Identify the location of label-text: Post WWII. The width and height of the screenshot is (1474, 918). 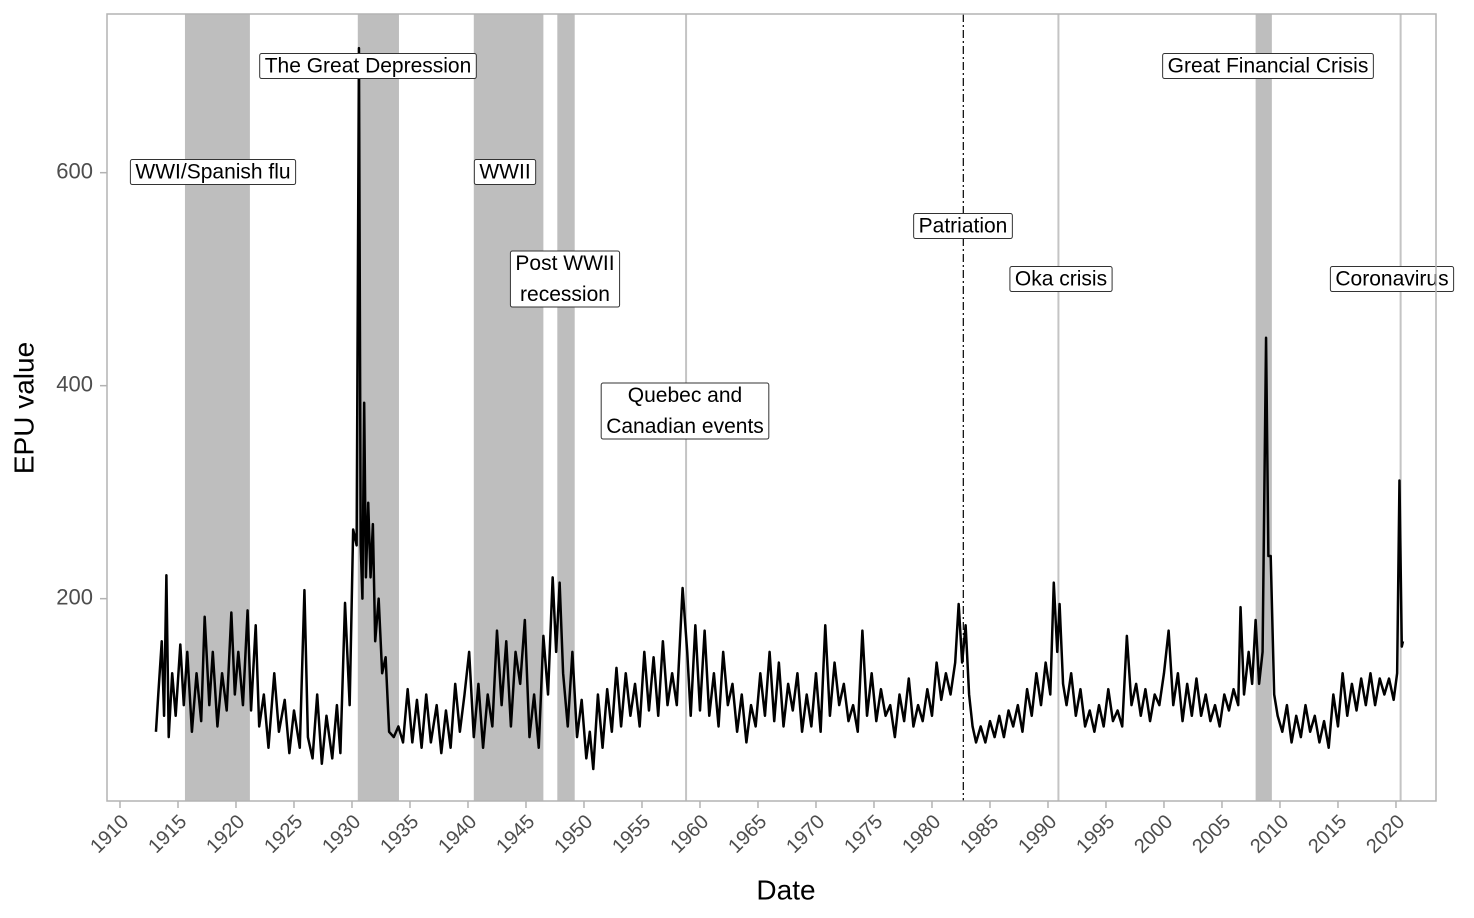
(564, 263).